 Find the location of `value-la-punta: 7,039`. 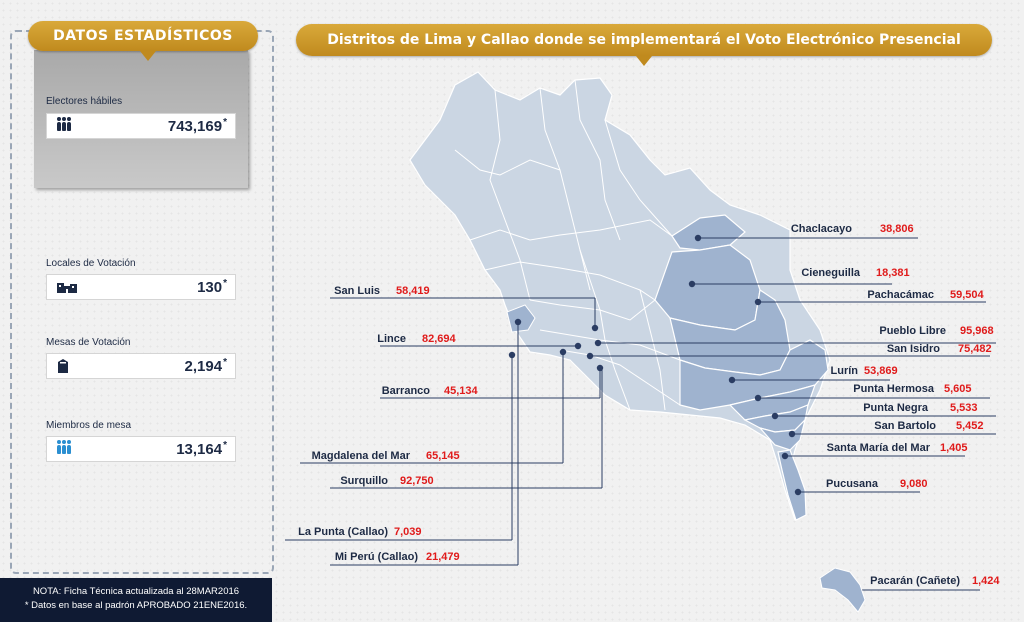

value-la-punta: 7,039 is located at coordinates (408, 532).